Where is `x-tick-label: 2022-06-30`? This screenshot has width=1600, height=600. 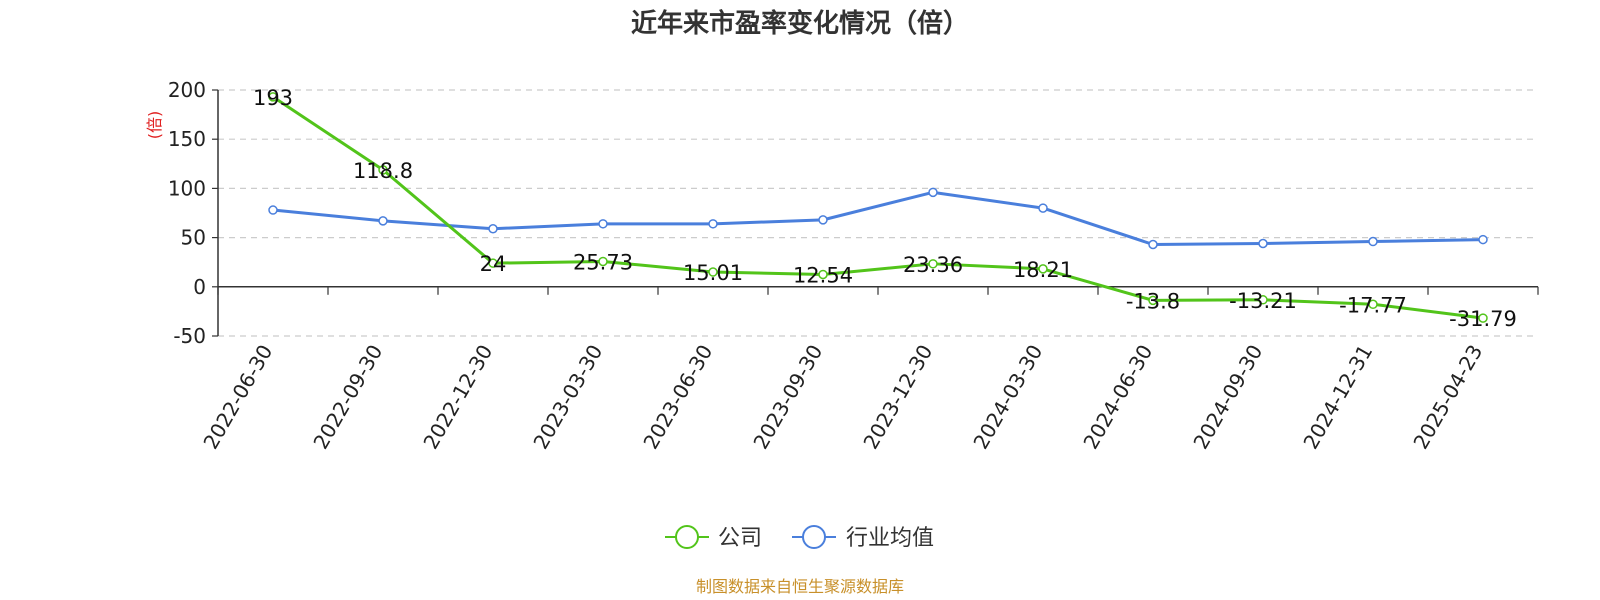 x-tick-label: 2022-06-30 is located at coordinates (237, 397).